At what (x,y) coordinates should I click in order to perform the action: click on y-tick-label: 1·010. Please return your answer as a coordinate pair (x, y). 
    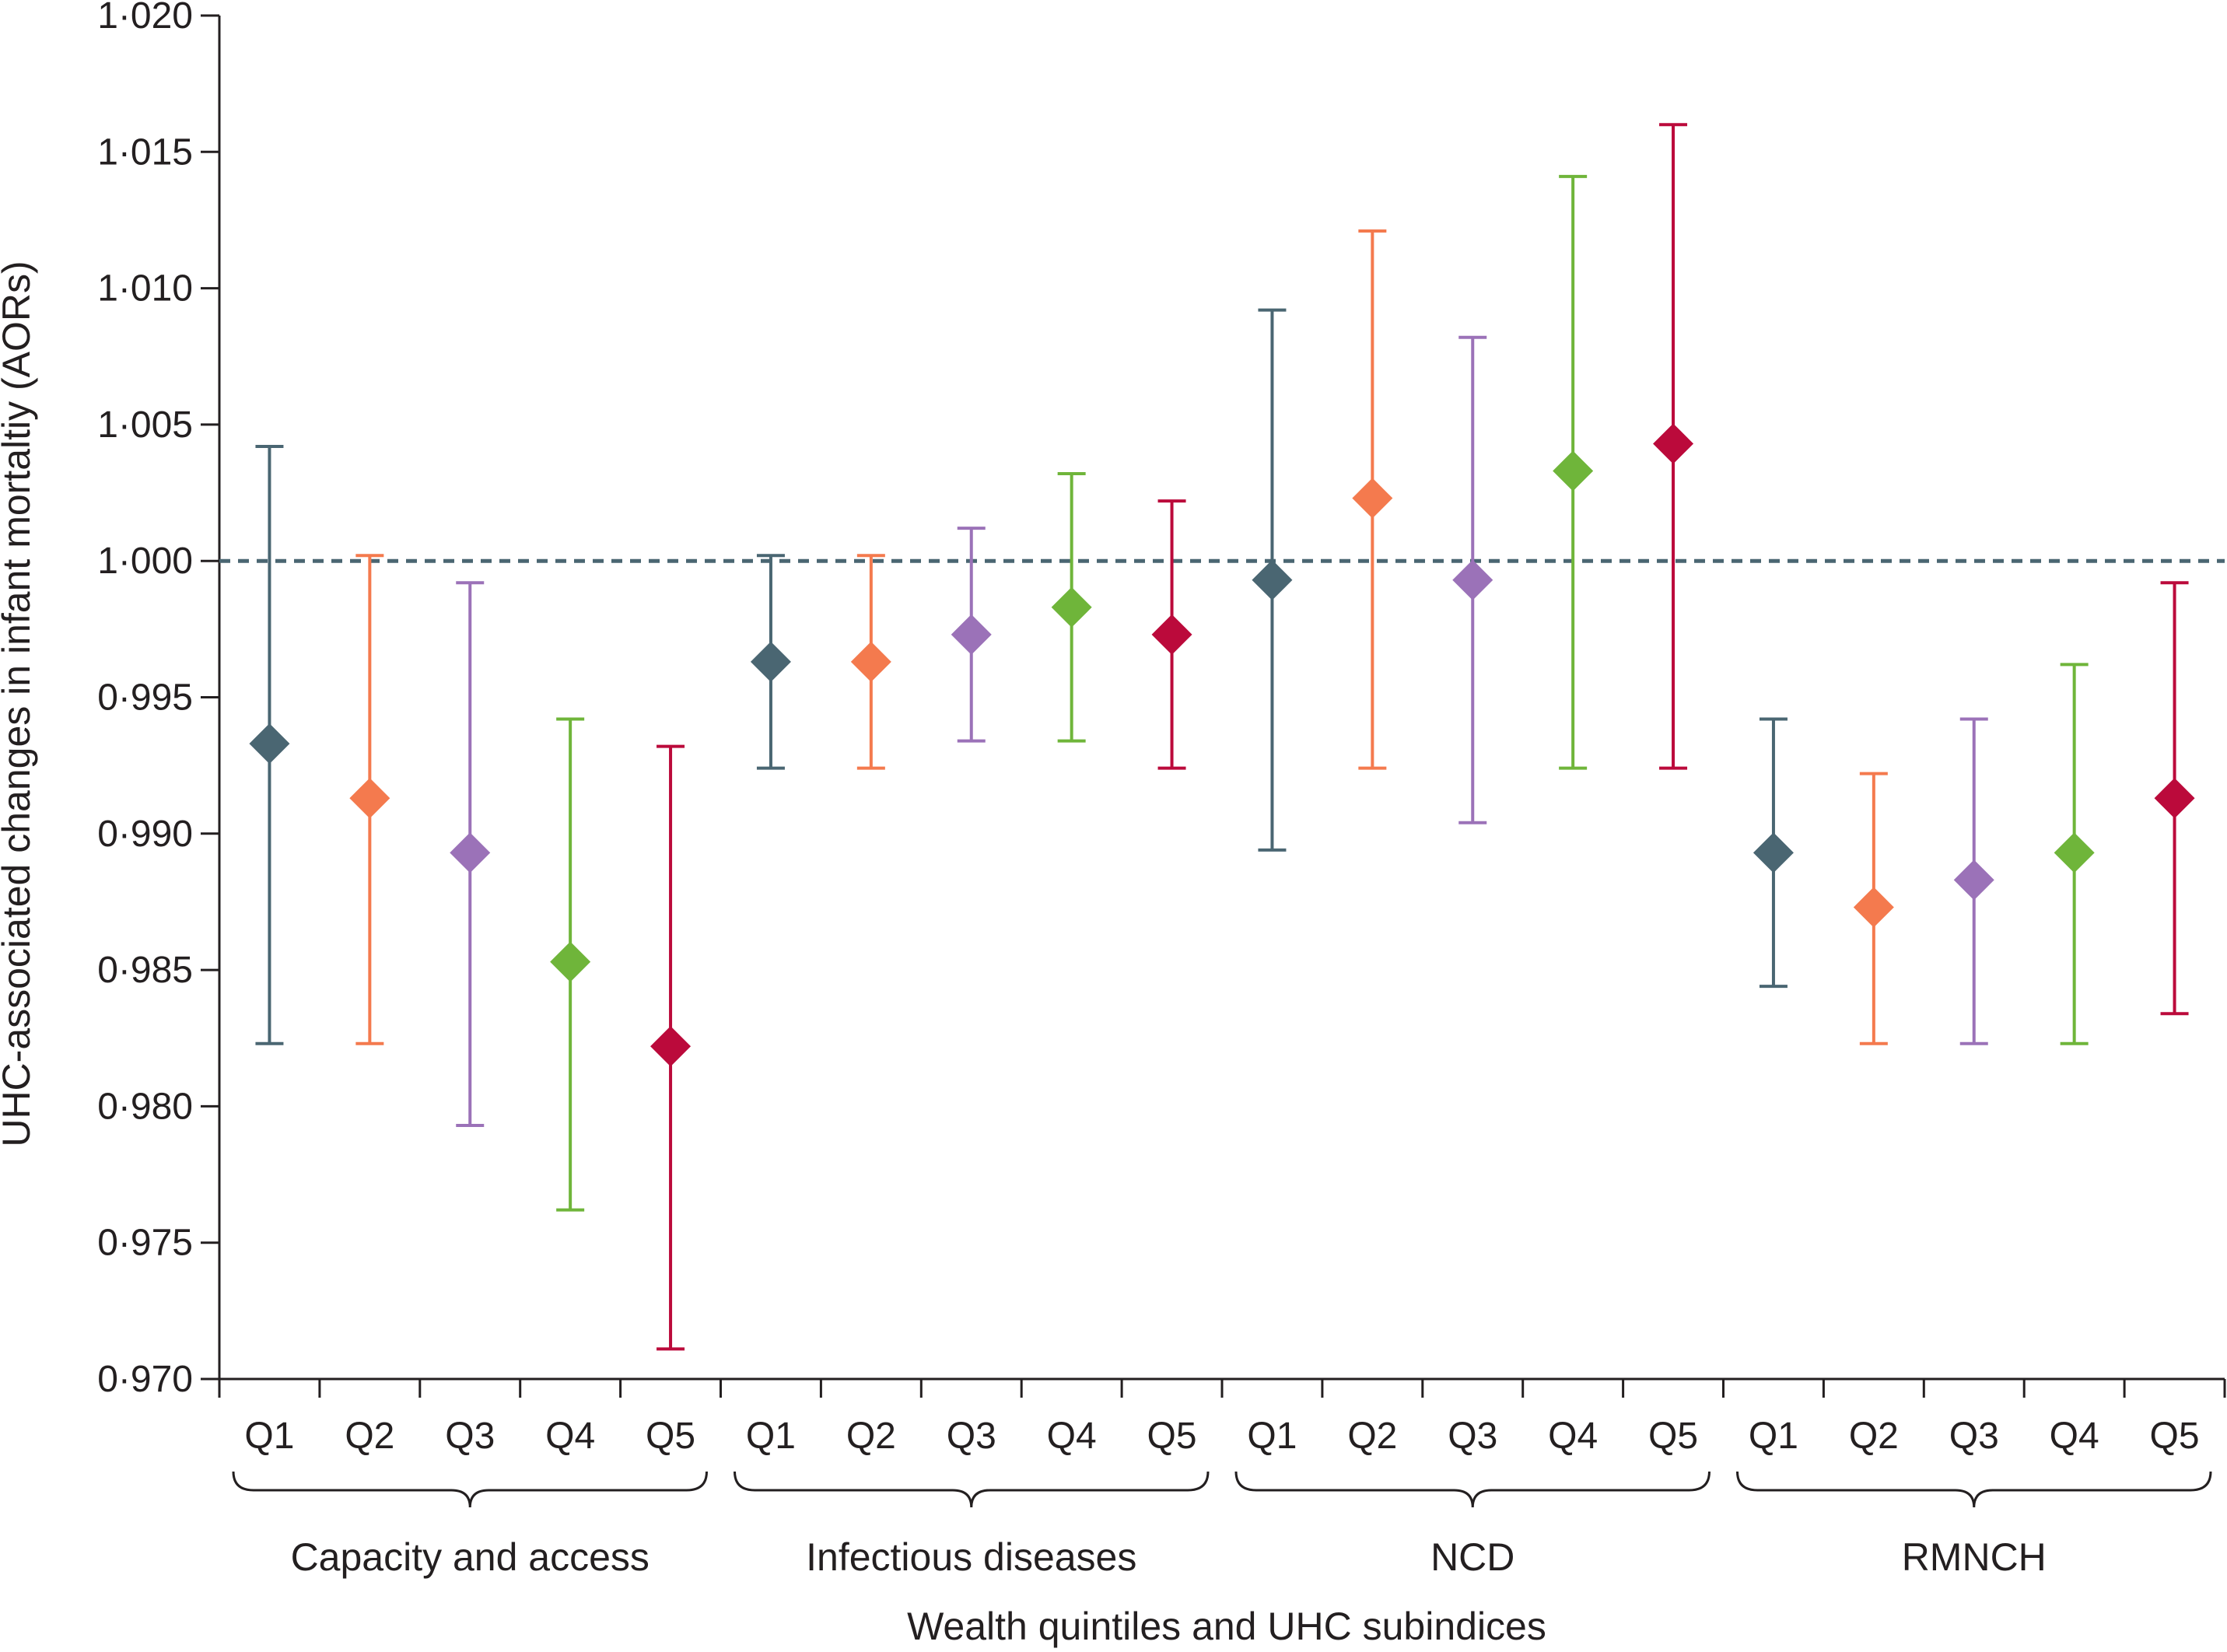
    Looking at the image, I should click on (145, 289).